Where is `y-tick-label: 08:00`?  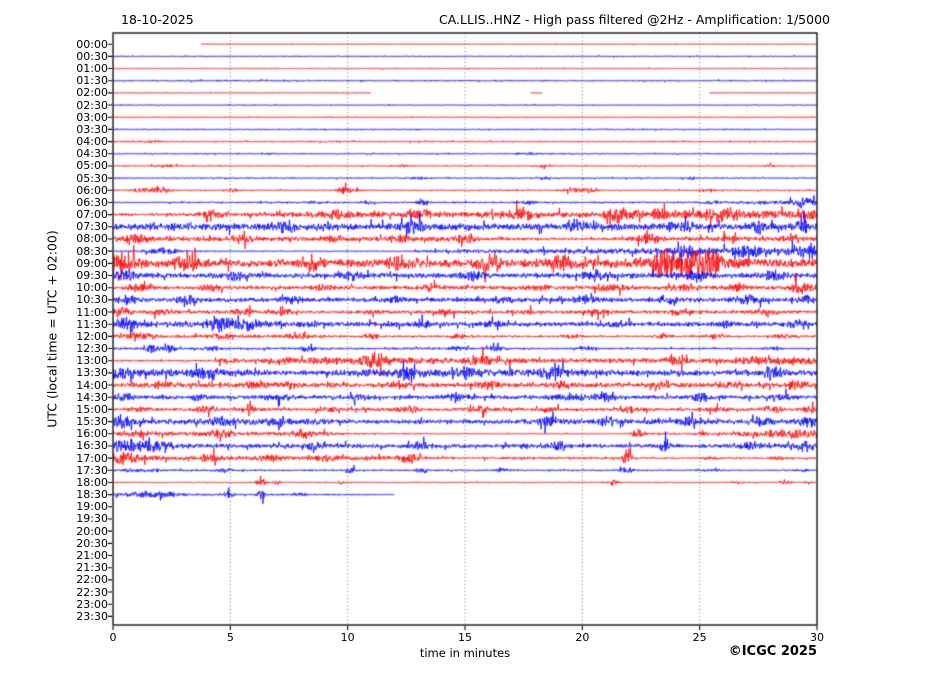 y-tick-label: 08:00 is located at coordinates (92, 239).